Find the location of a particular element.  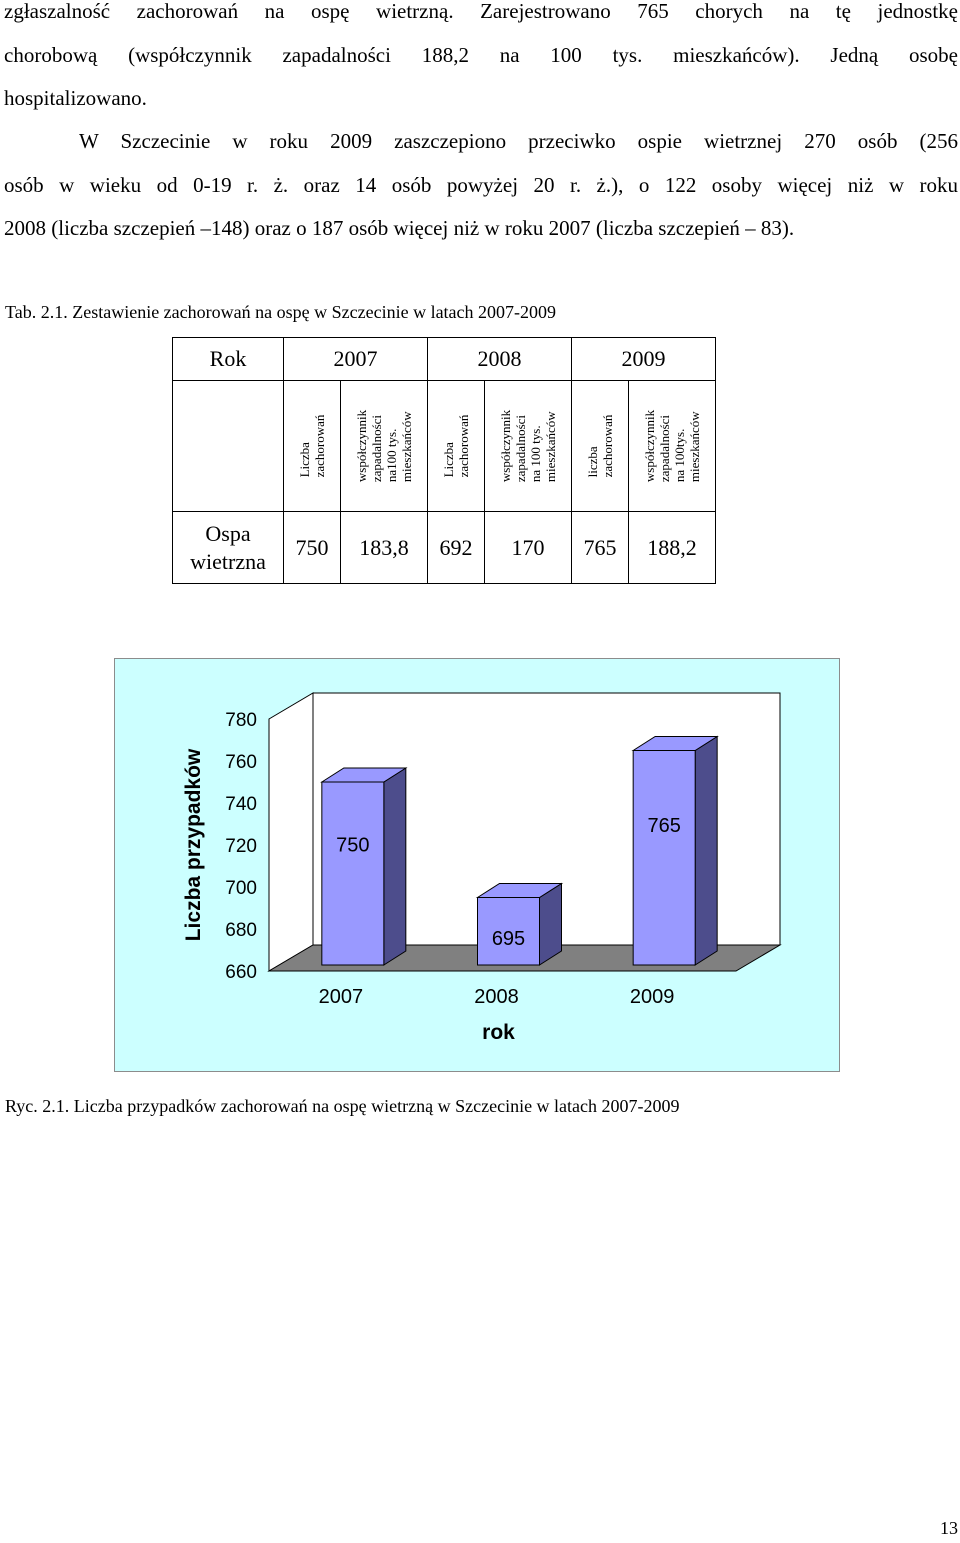

empty-cell is located at coordinates (228, 446).